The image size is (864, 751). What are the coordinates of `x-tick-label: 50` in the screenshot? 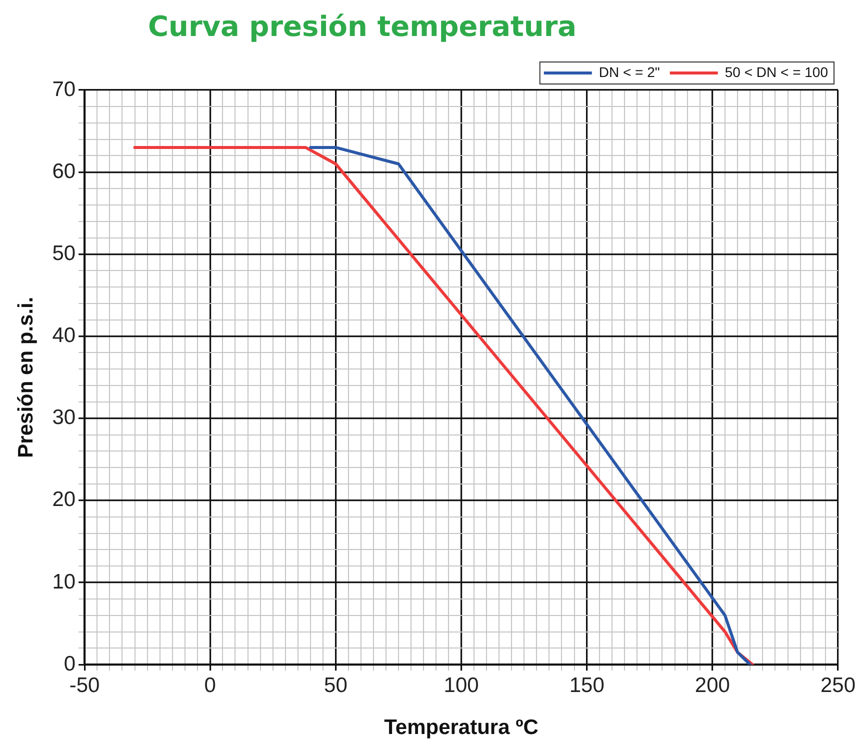 It's located at (336, 685).